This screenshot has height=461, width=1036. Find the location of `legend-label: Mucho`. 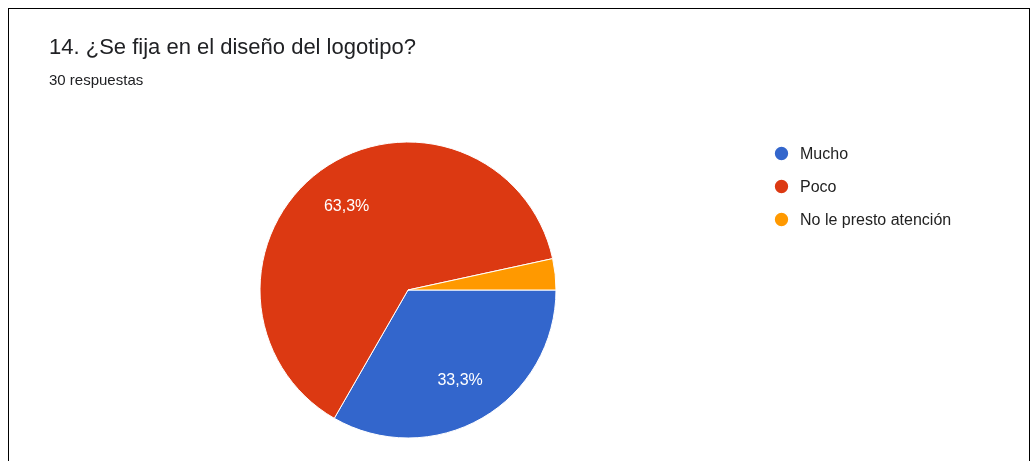

legend-label: Mucho is located at coordinates (824, 153).